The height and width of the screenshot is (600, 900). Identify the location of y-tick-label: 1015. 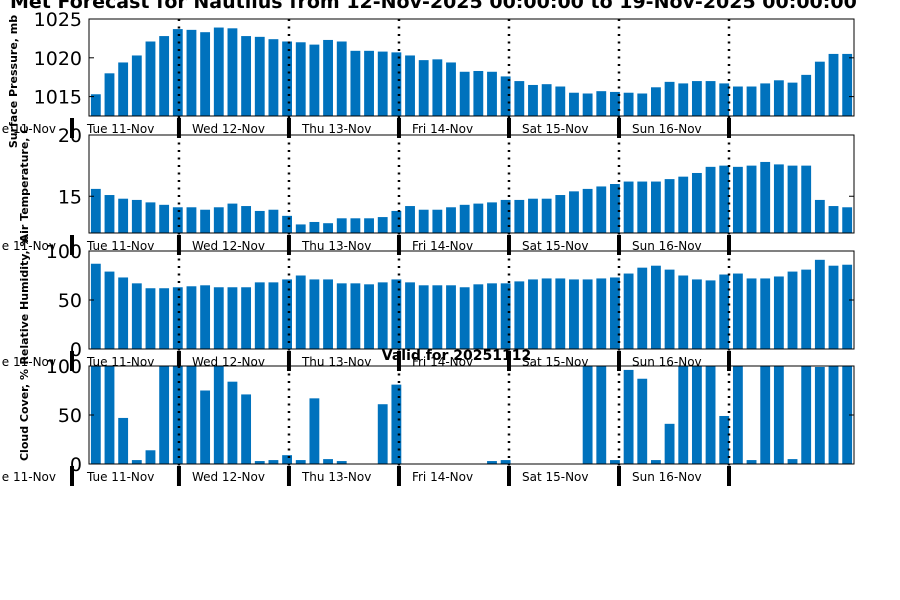
(58, 98).